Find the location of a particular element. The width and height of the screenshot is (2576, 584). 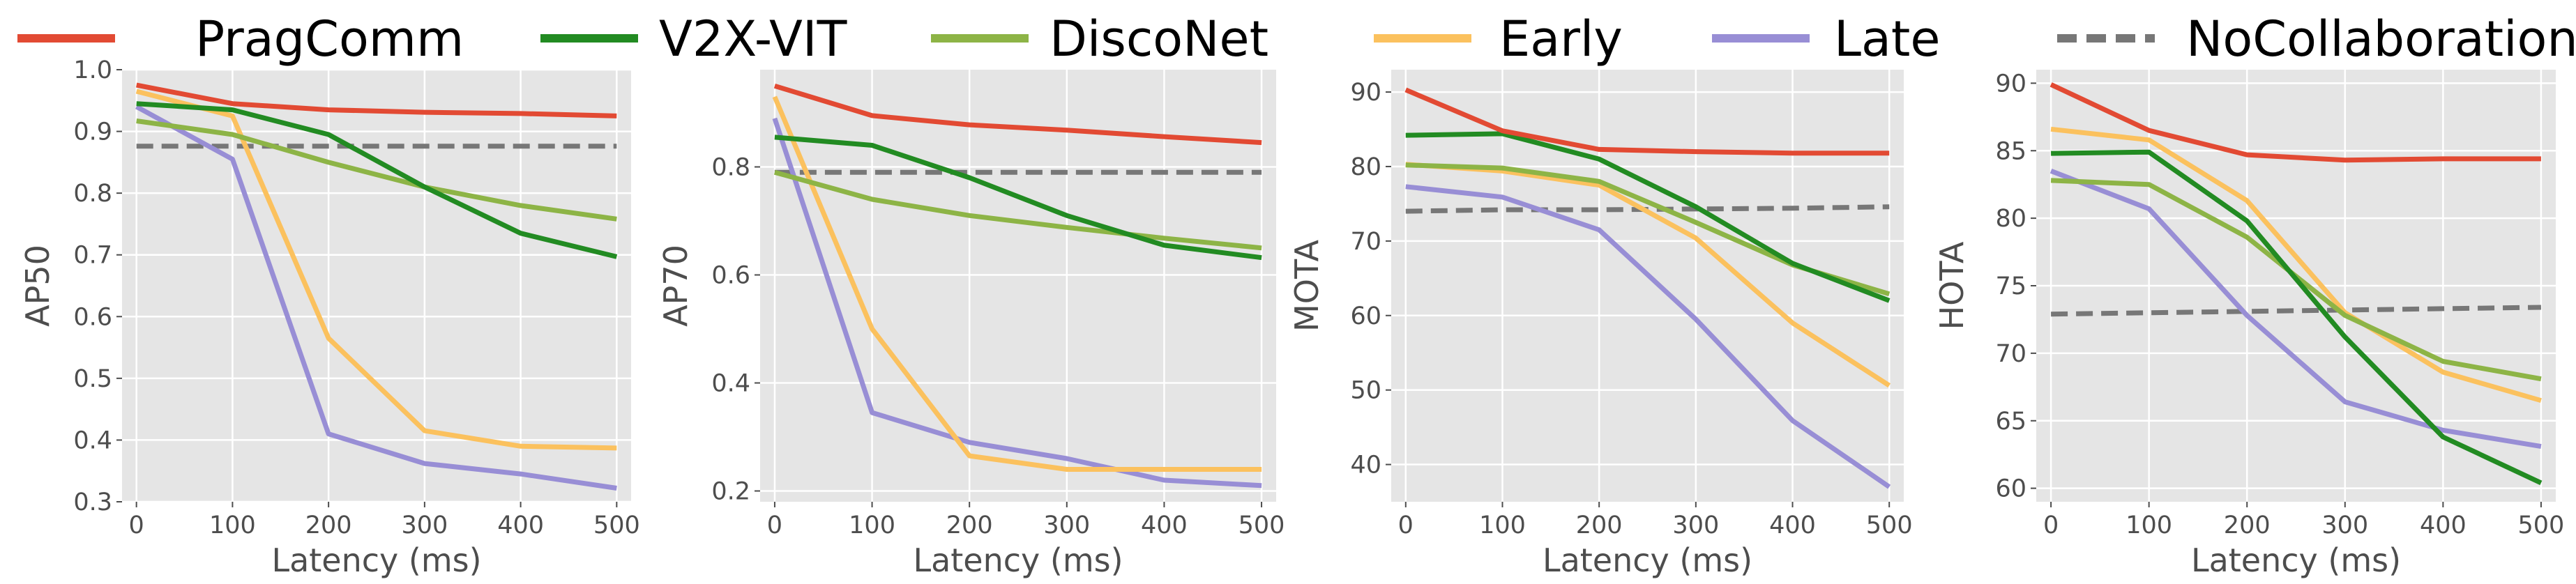

y-axis-title: MOTA is located at coordinates (1307, 286).